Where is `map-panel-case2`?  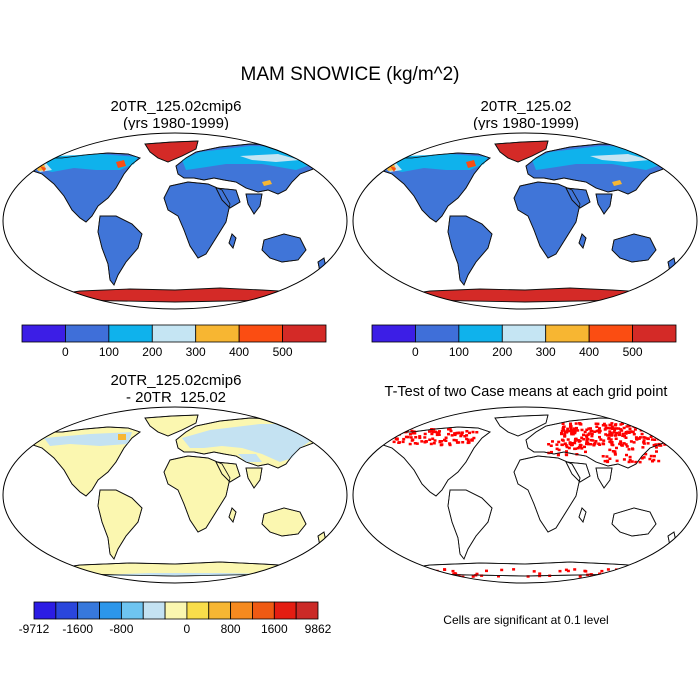 map-panel-case2 is located at coordinates (525, 221).